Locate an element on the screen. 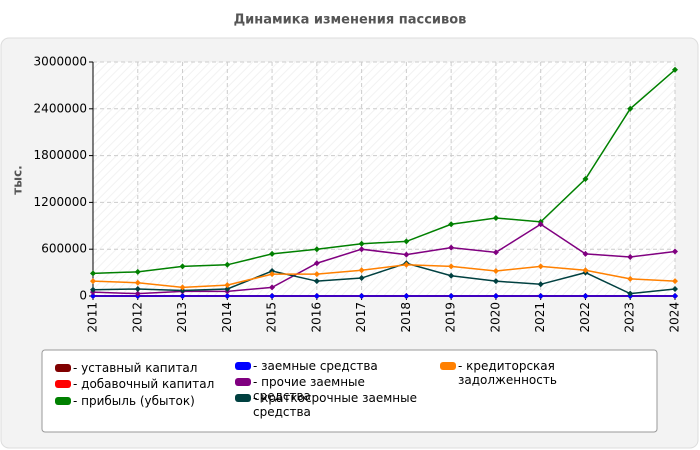 This screenshot has width=700, height=450. y-axis-label: тыс. is located at coordinates (18, 179).